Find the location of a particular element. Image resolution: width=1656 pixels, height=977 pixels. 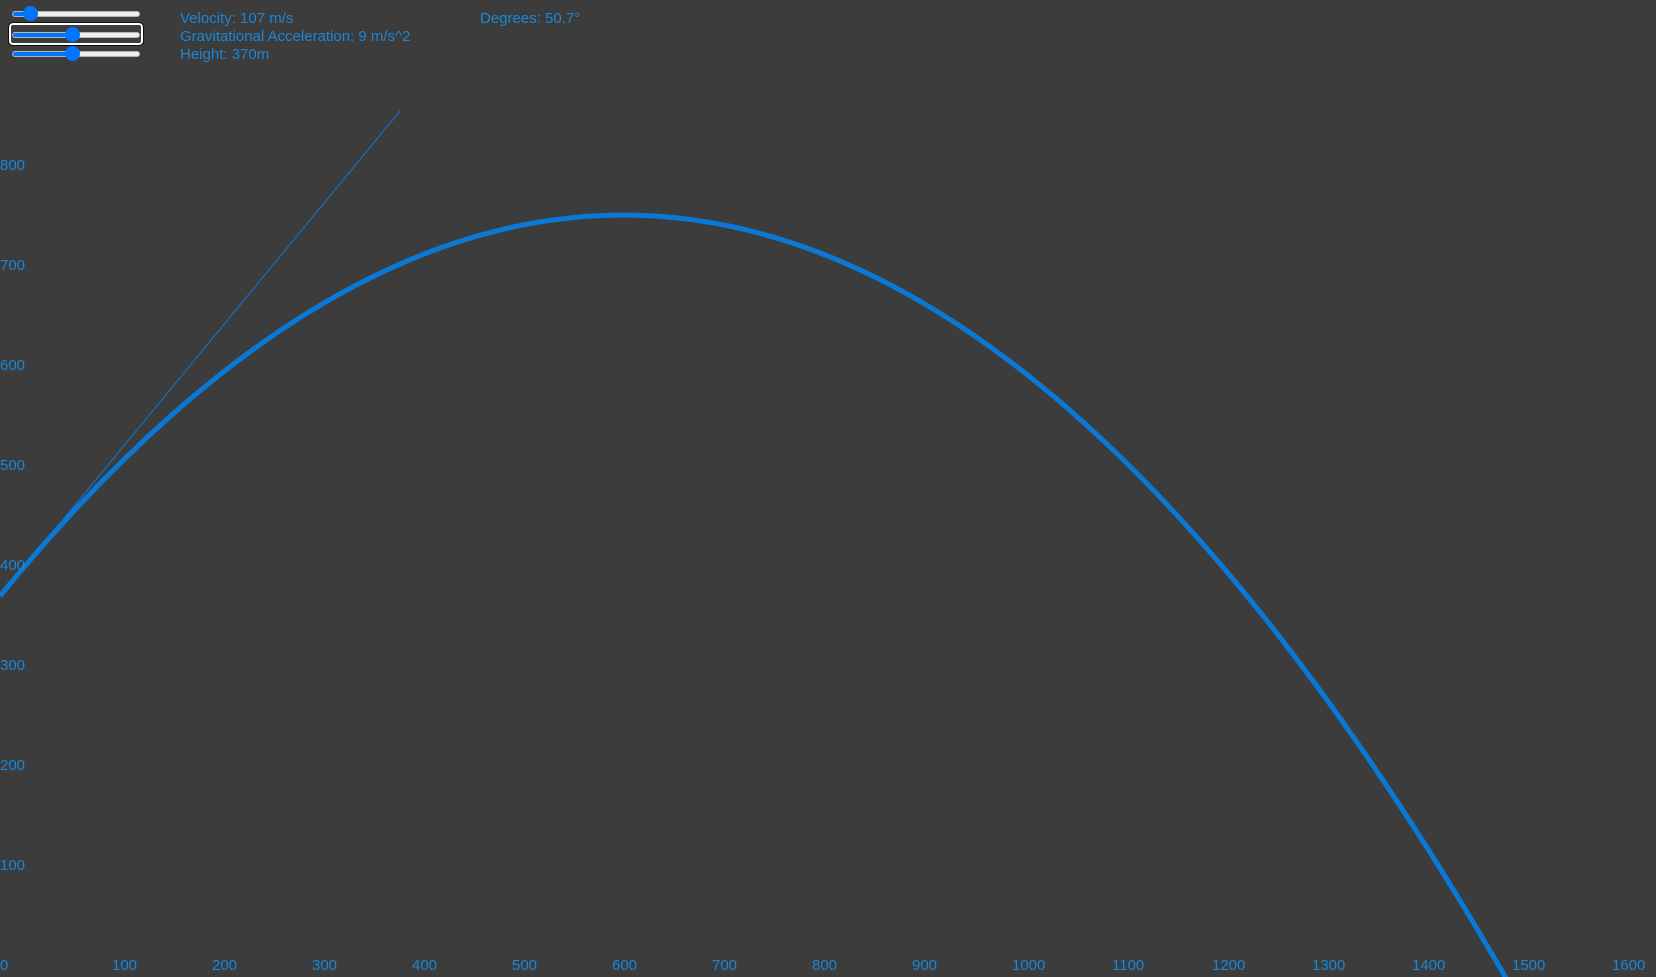

gravity-label: Gravitational Acceleration: 9 m/s^2 is located at coordinates (295, 36).